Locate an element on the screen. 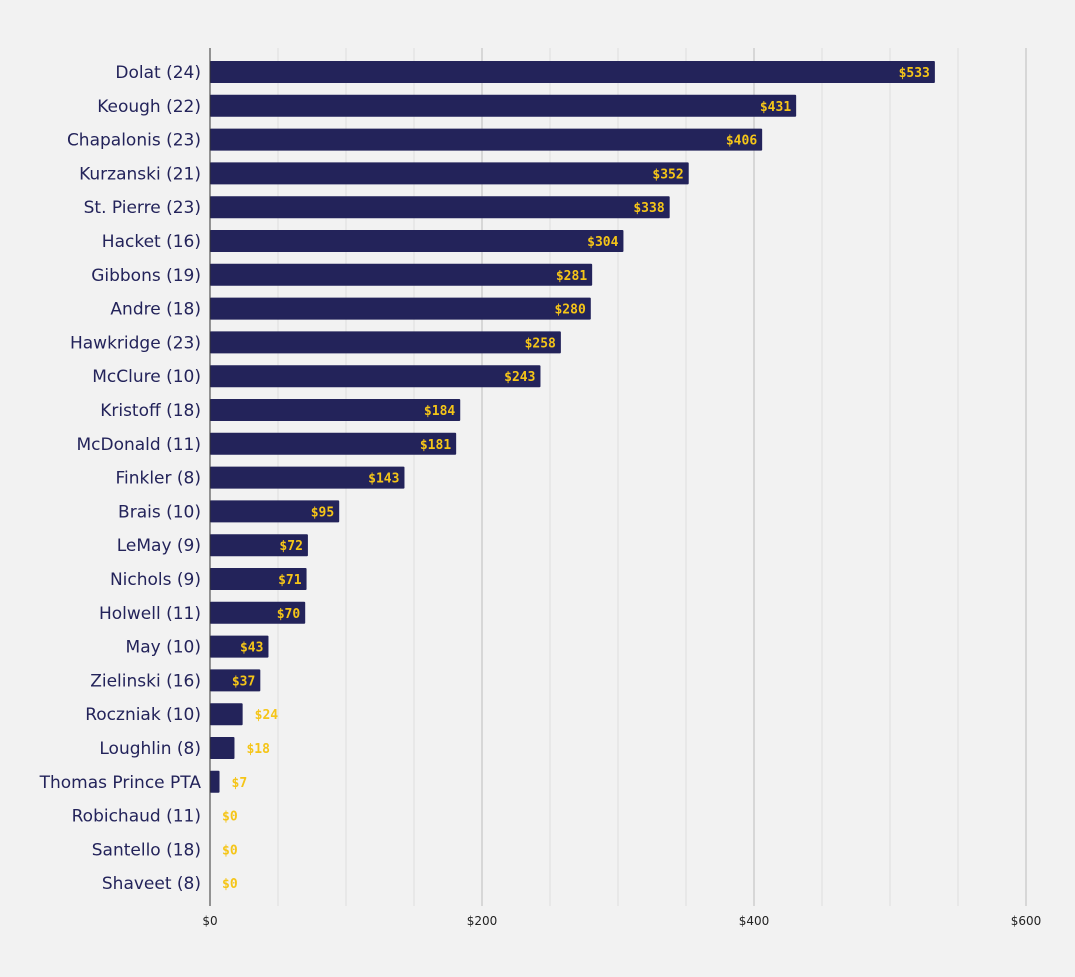 Image resolution: width=1075 pixels, height=977 pixels. x-axis-ticks: $0 $200 $400 $600 is located at coordinates (621, 921).